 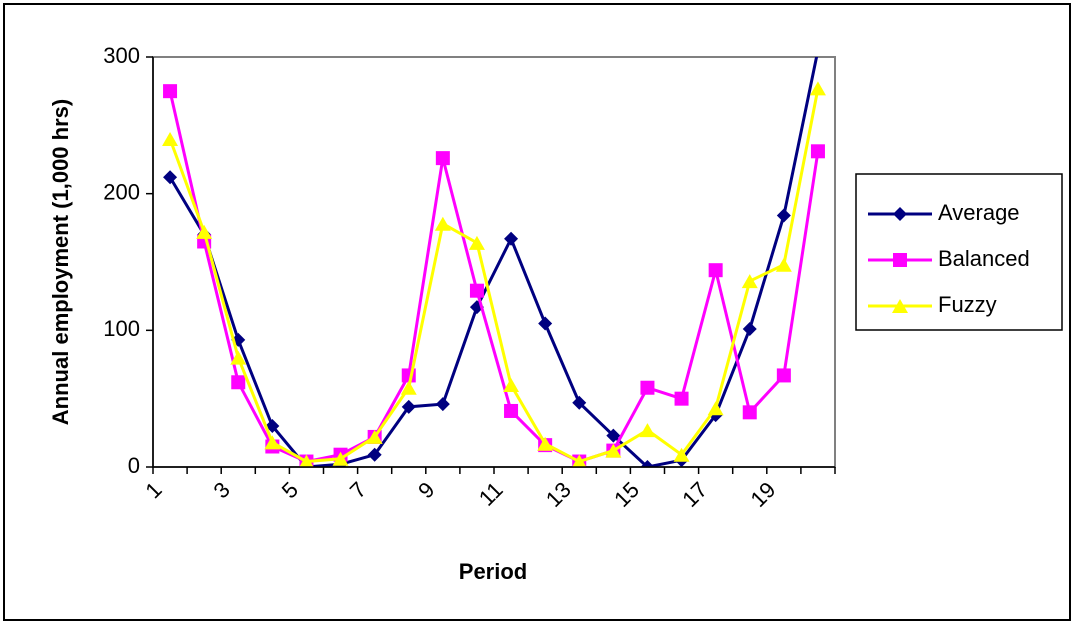 I want to click on y-axis-title: Annual employment (1,000 hrs), so click(x=60, y=262).